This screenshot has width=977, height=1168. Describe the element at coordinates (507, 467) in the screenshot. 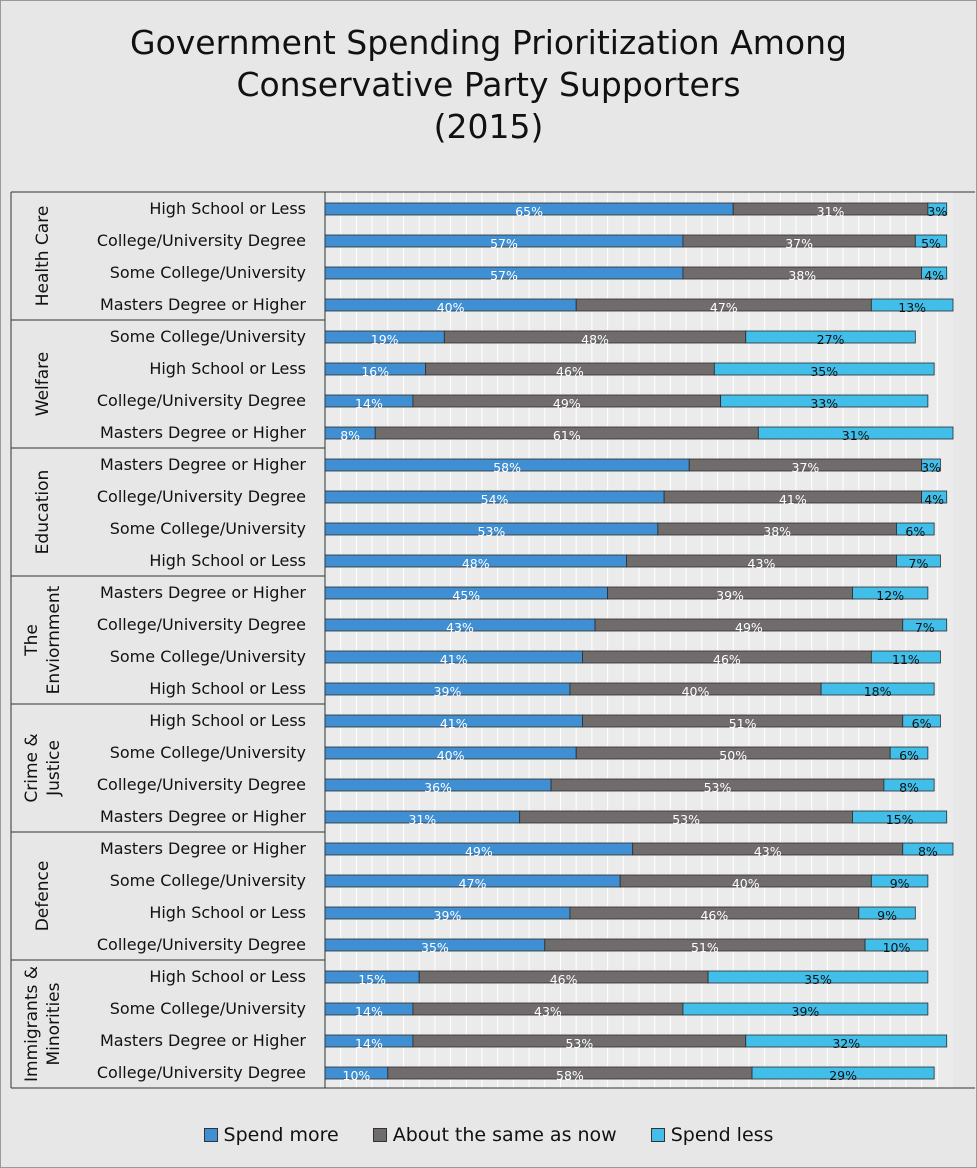

I see `data-label-spend-more: 58%` at that location.